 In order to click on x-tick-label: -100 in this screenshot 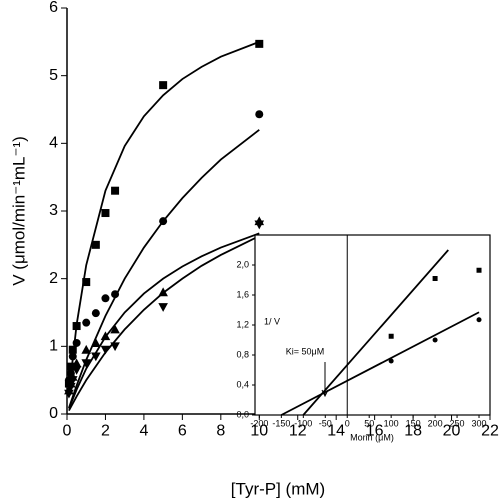, I will do `click(303, 424)`.